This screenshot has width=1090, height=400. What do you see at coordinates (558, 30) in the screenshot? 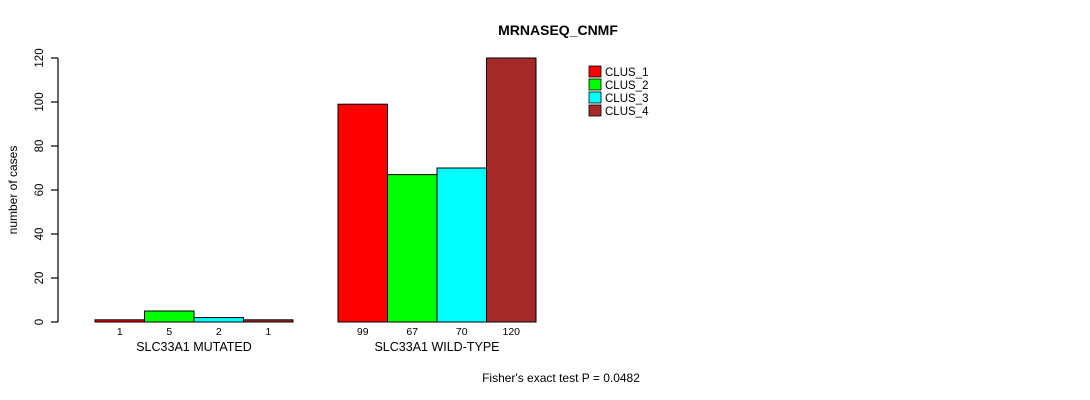
I see `chart-title: MRNASEQ_CNMF` at bounding box center [558, 30].